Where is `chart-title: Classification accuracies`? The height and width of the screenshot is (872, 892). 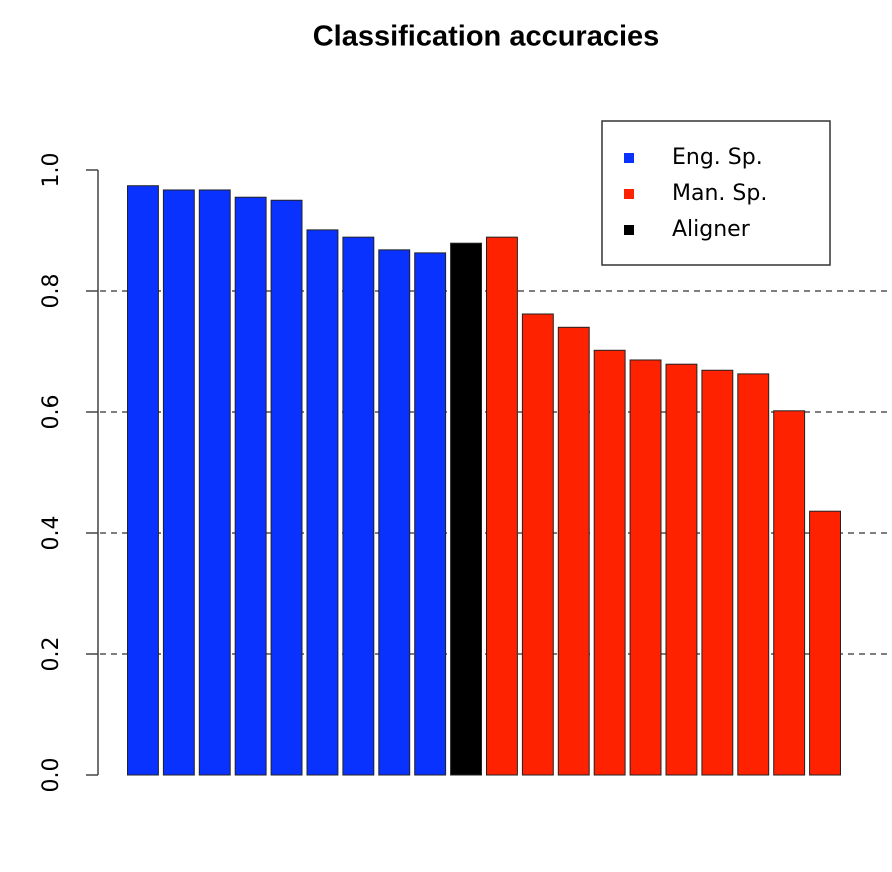 chart-title: Classification accuracies is located at coordinates (486, 37).